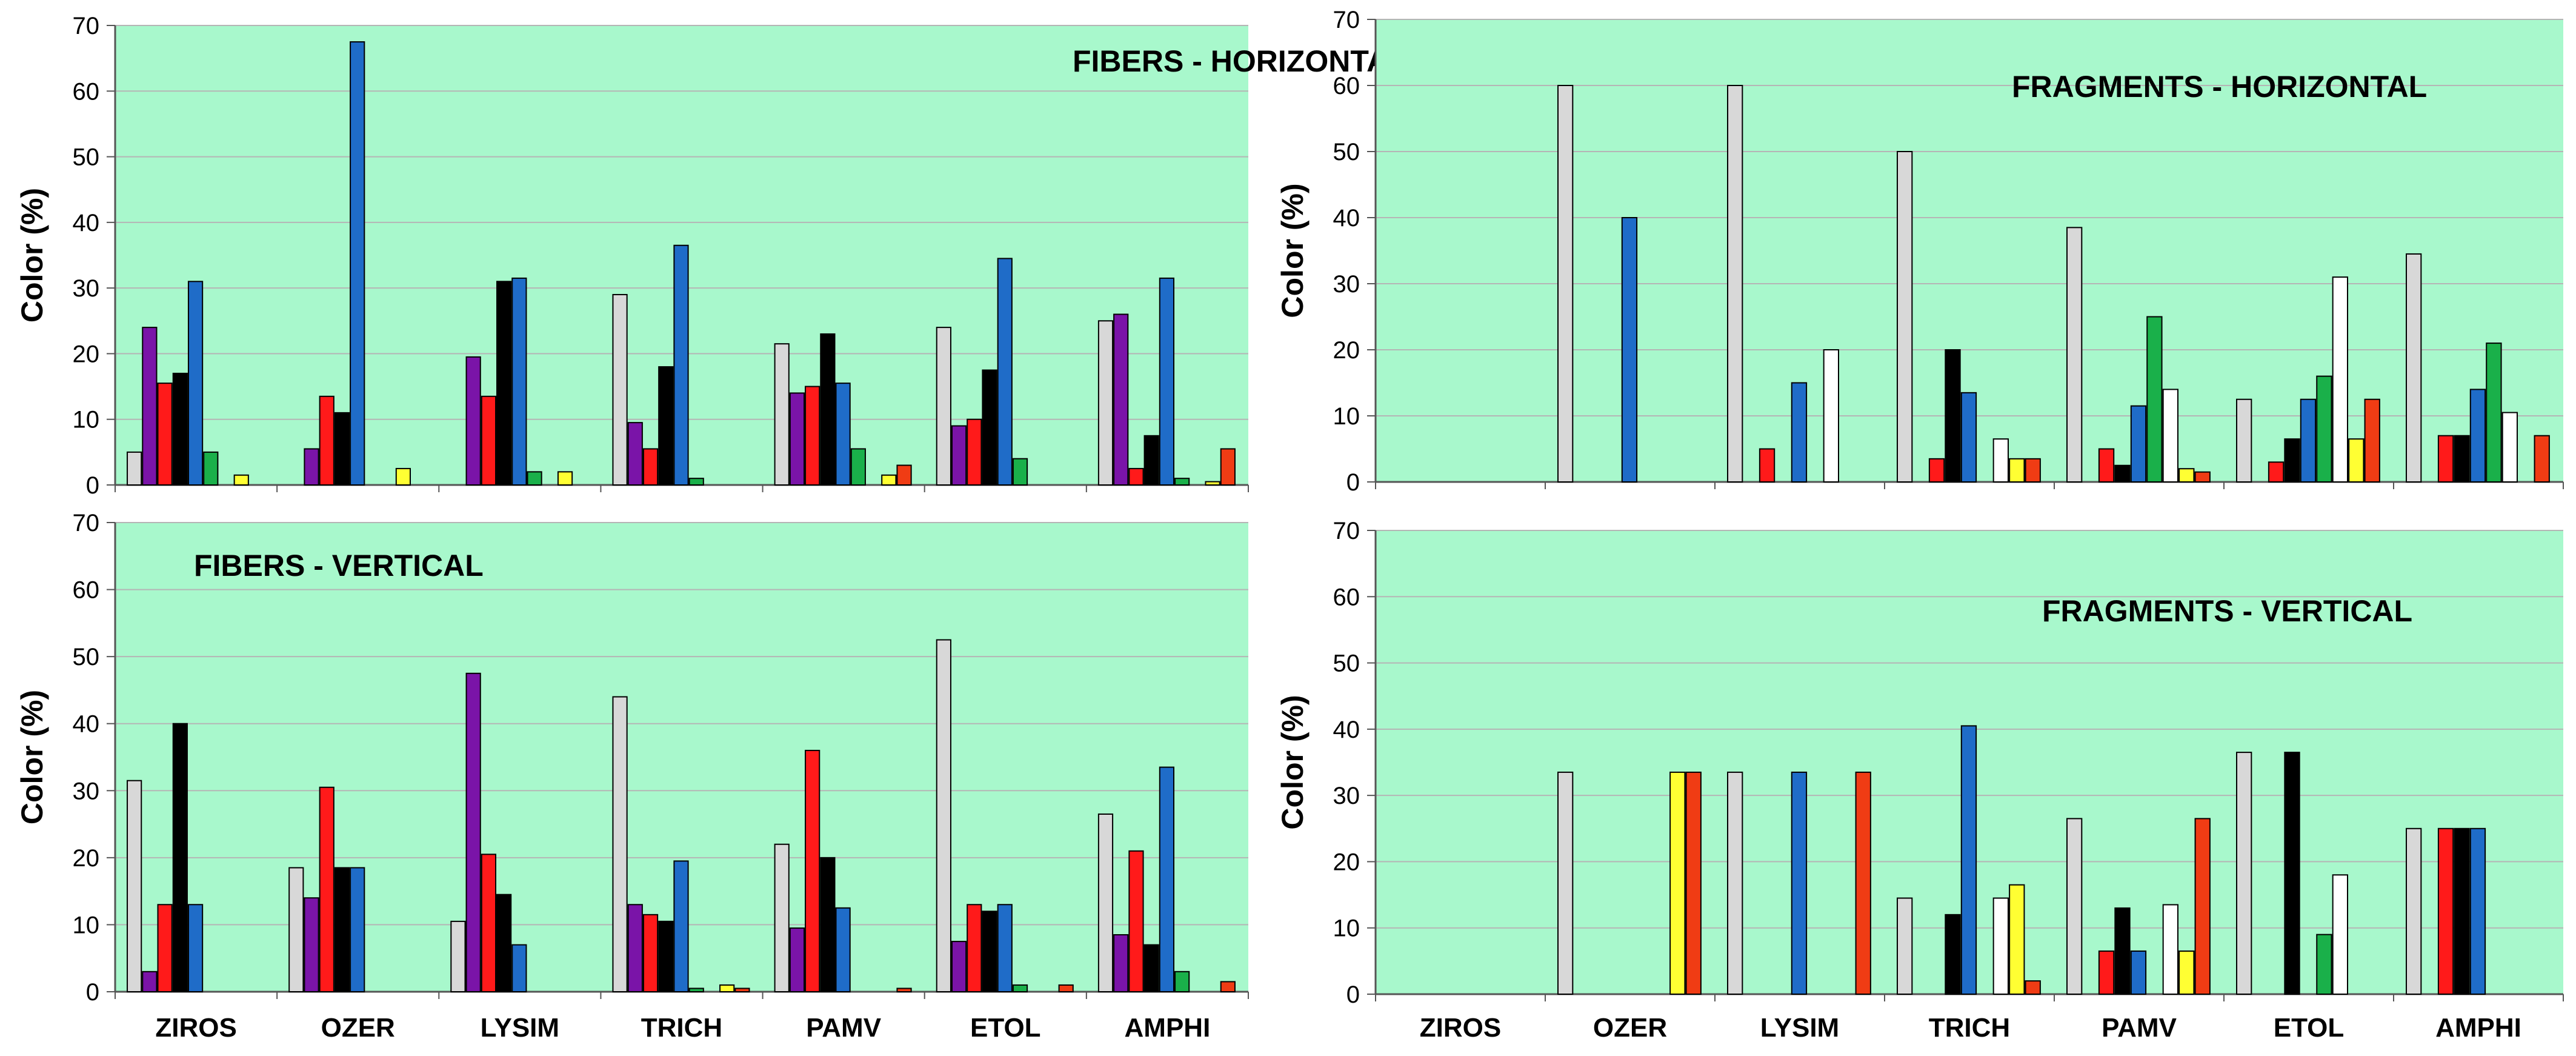 Image resolution: width=2576 pixels, height=1056 pixels. I want to click on y-axis-label: Color (%), so click(32, 255).